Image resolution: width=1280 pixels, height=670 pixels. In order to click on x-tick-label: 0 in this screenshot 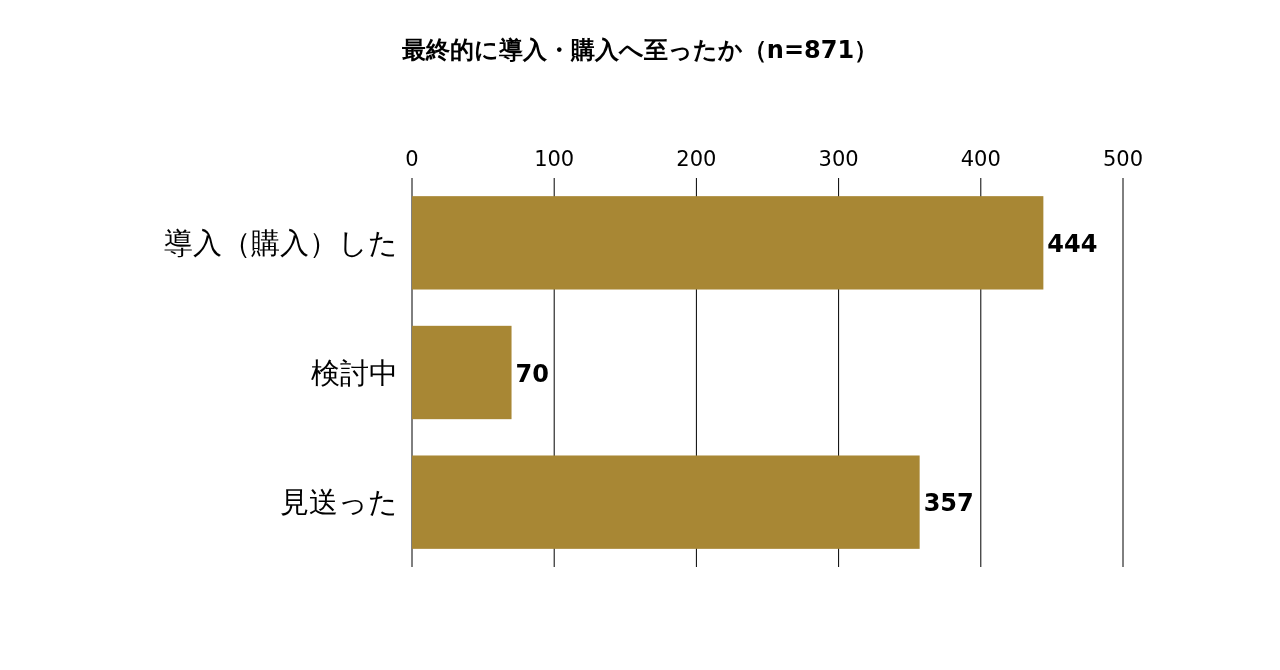, I will do `click(412, 159)`.